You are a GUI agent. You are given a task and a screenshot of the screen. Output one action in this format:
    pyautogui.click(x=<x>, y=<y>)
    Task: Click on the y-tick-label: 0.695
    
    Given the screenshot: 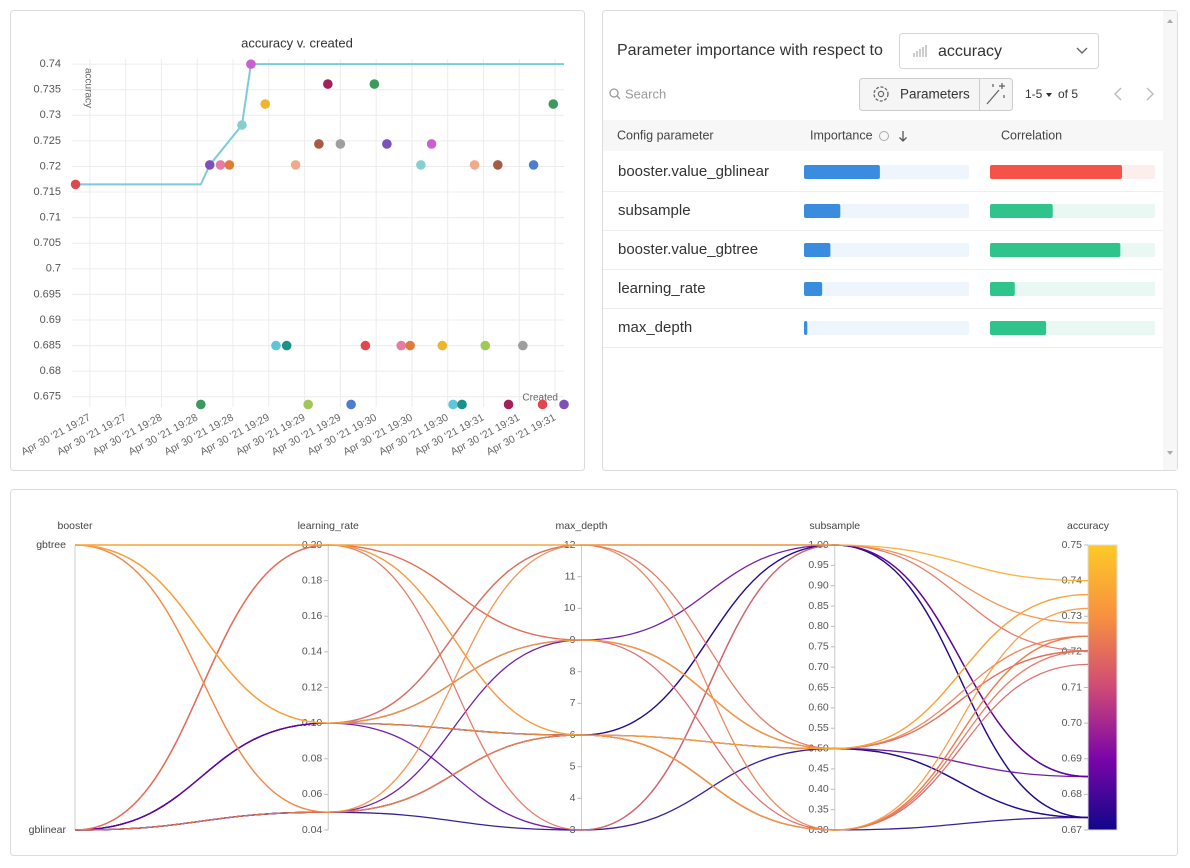 What is the action you would take?
    pyautogui.click(x=47, y=294)
    